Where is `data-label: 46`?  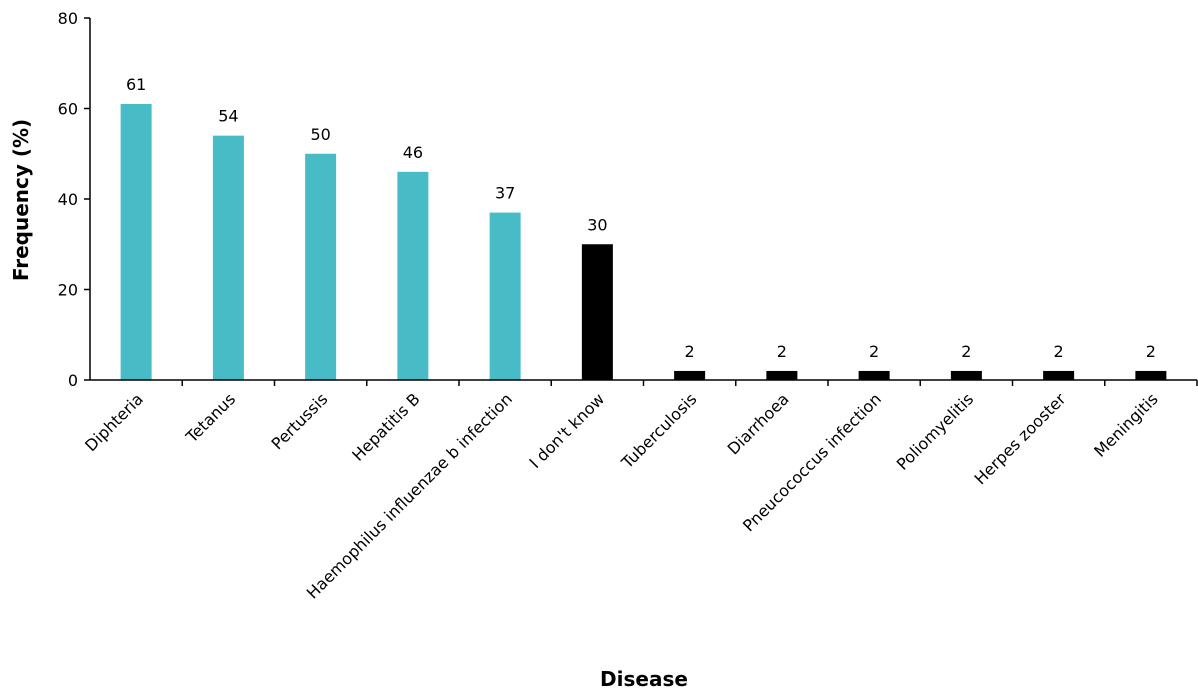 data-label: 46 is located at coordinates (413, 152).